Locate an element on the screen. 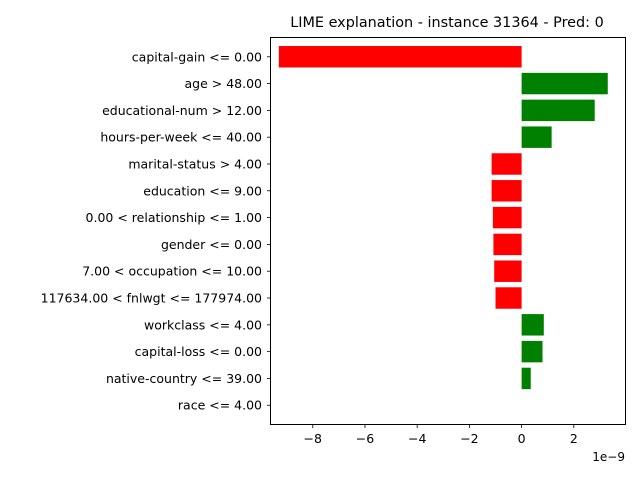  x-tick-label: −4 is located at coordinates (417, 438).